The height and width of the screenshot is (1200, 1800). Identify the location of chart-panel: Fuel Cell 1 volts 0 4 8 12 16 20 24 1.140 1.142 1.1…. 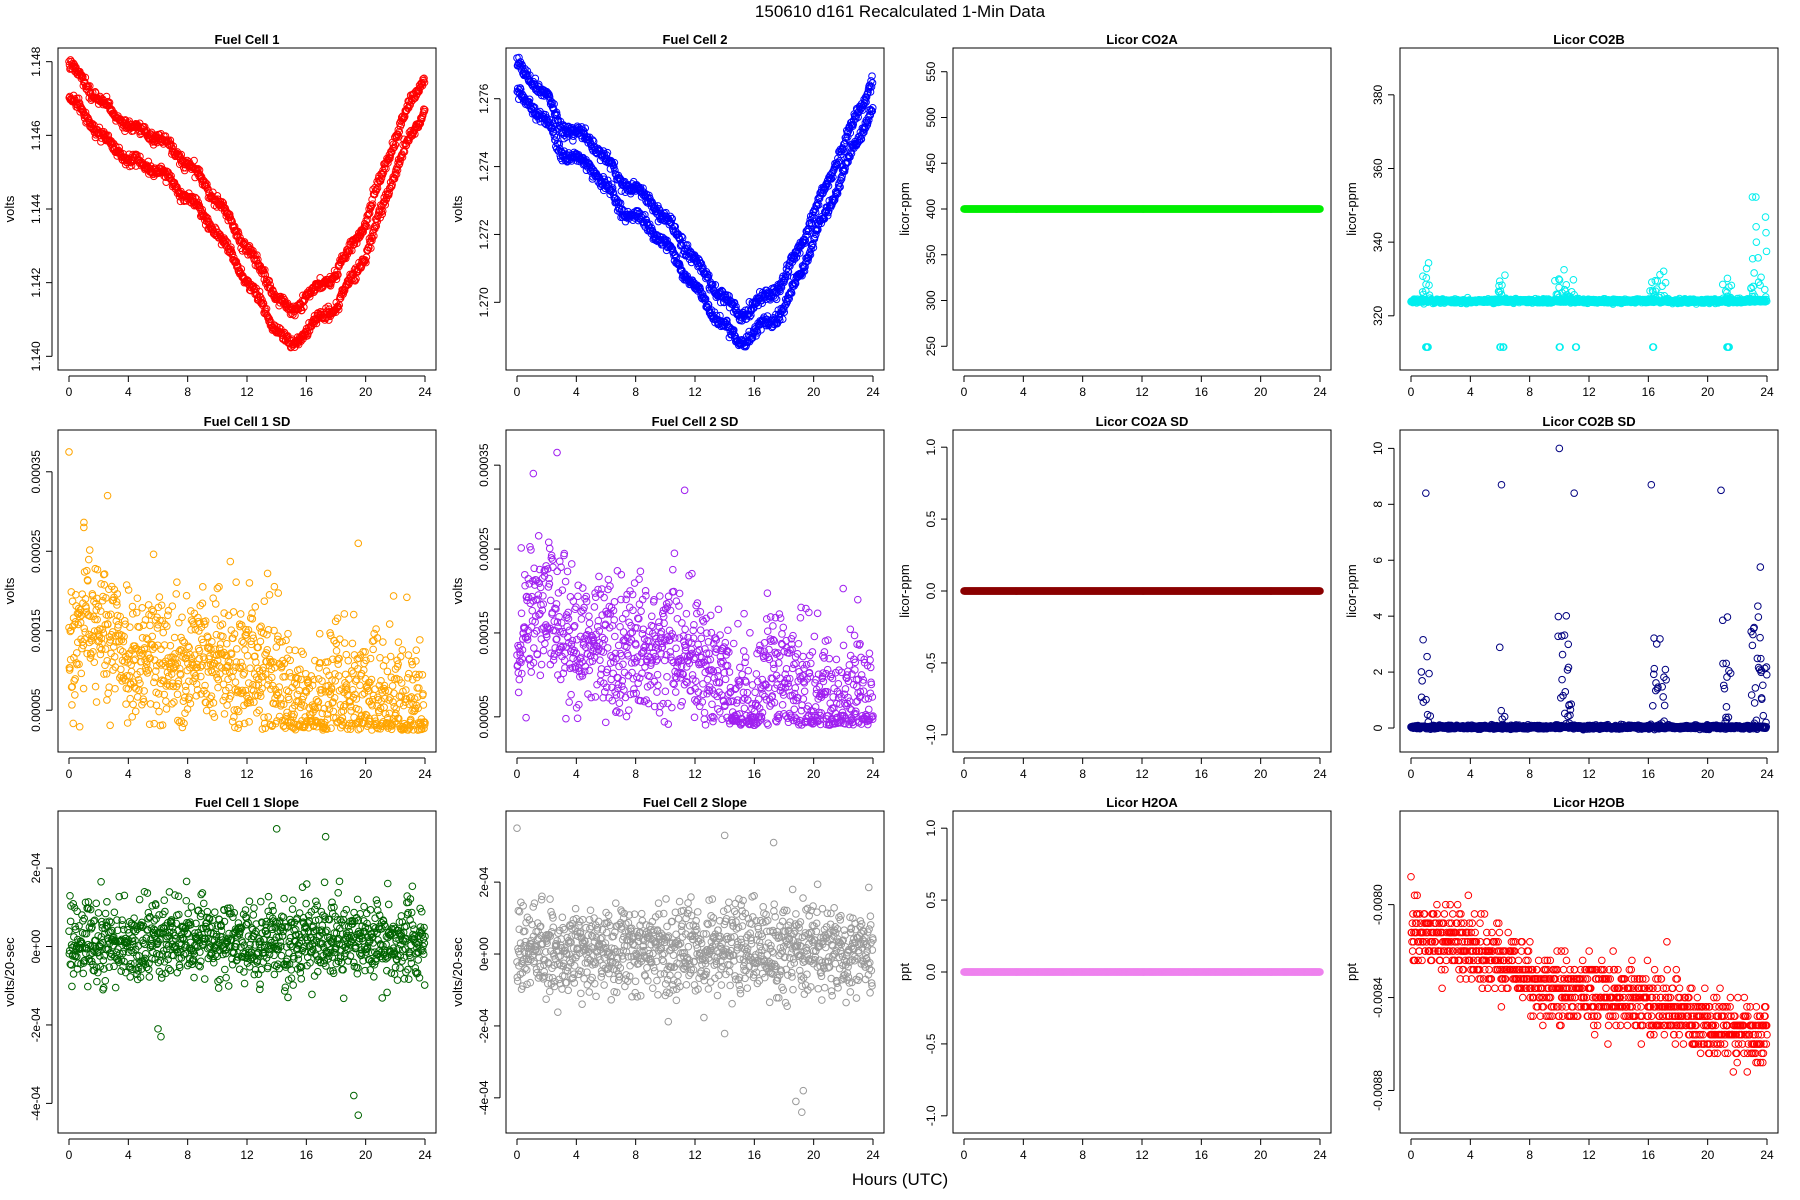
(219, 215).